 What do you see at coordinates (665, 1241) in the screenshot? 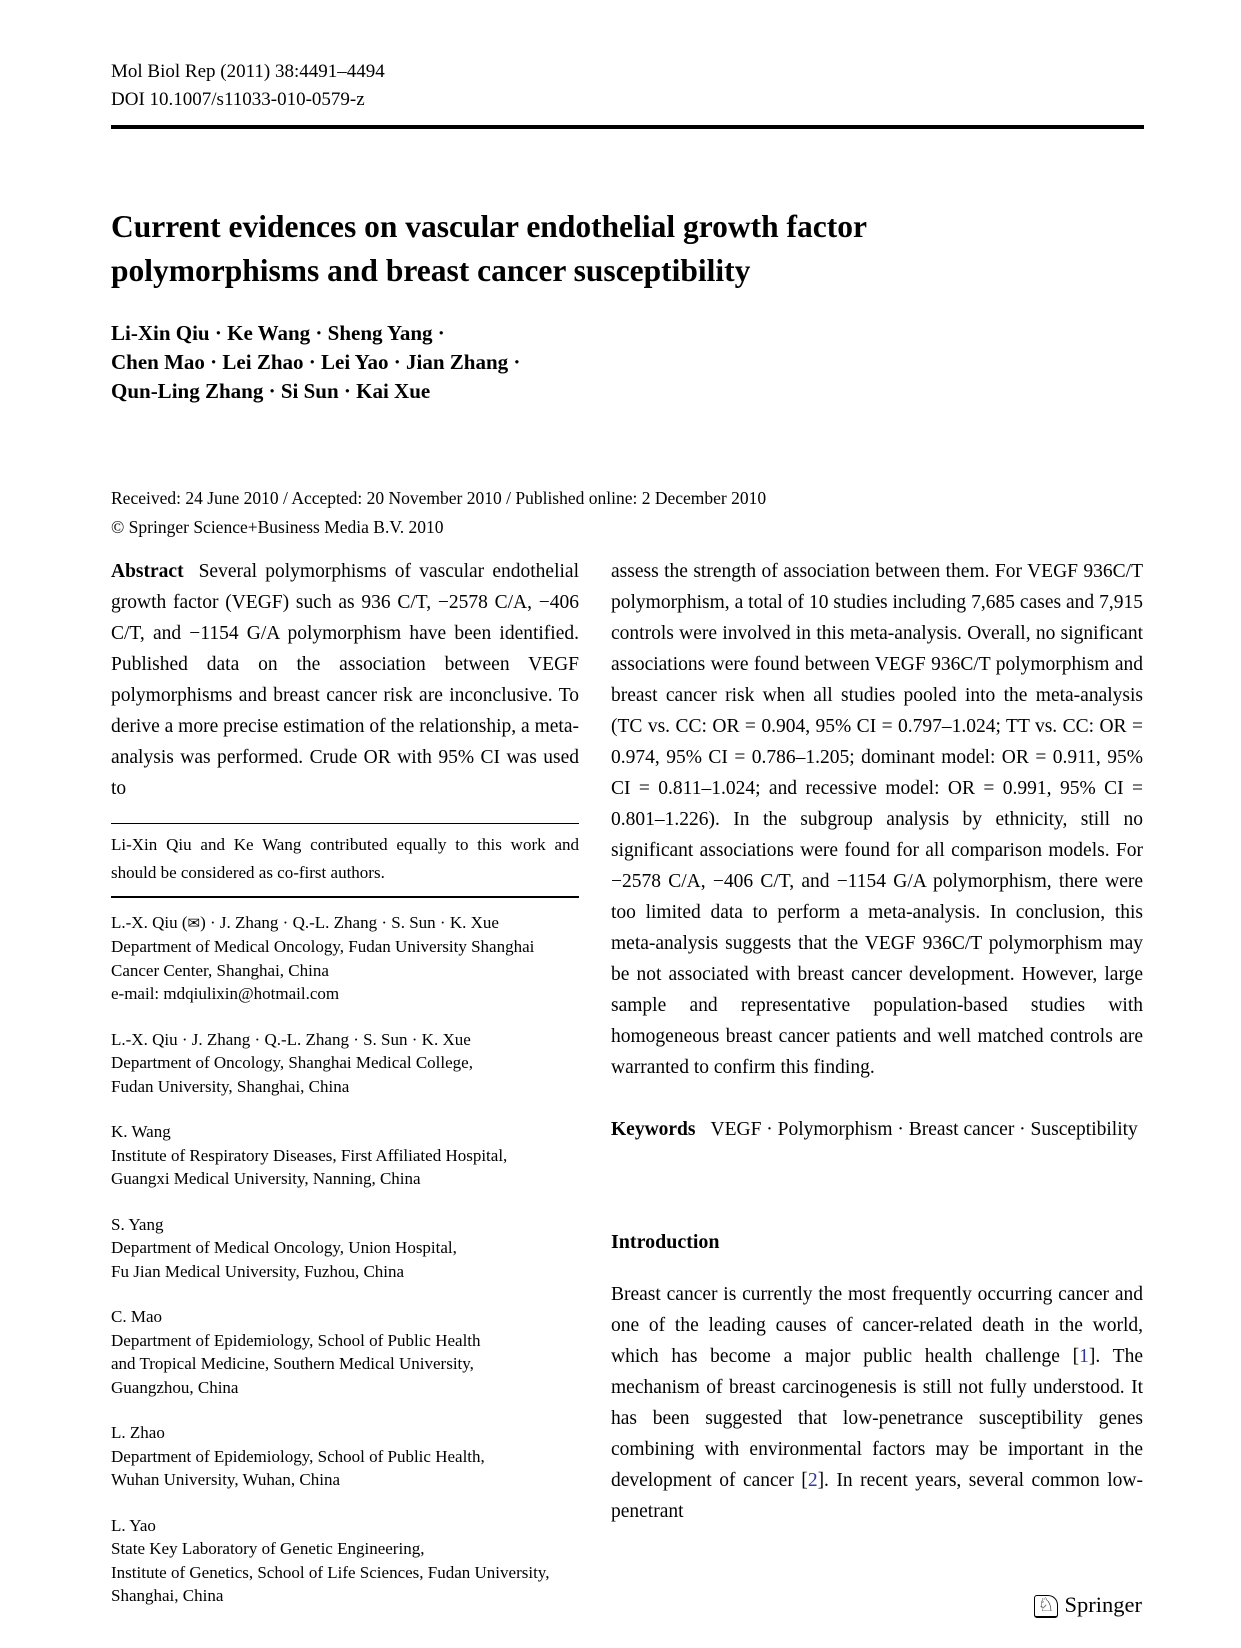
I see `introduction-heading: Introduction` at bounding box center [665, 1241].